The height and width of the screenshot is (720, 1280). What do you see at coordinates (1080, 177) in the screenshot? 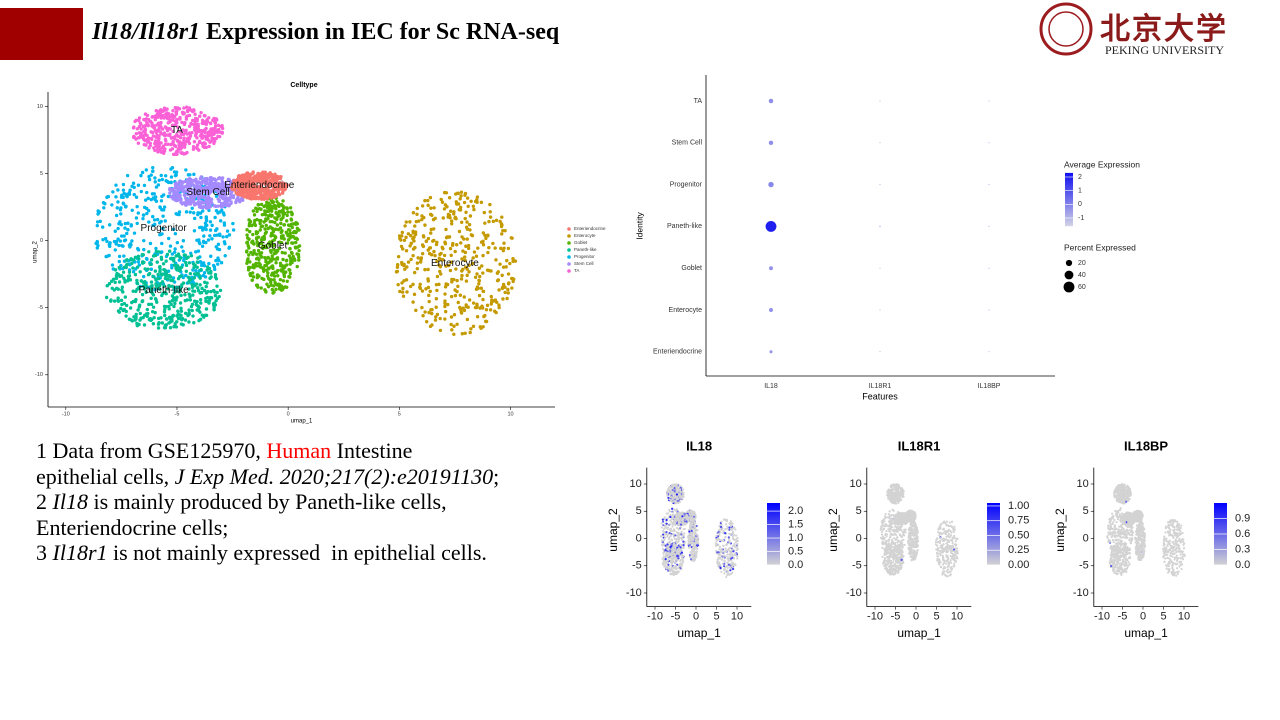
I see `colorbar-label: 2` at bounding box center [1080, 177].